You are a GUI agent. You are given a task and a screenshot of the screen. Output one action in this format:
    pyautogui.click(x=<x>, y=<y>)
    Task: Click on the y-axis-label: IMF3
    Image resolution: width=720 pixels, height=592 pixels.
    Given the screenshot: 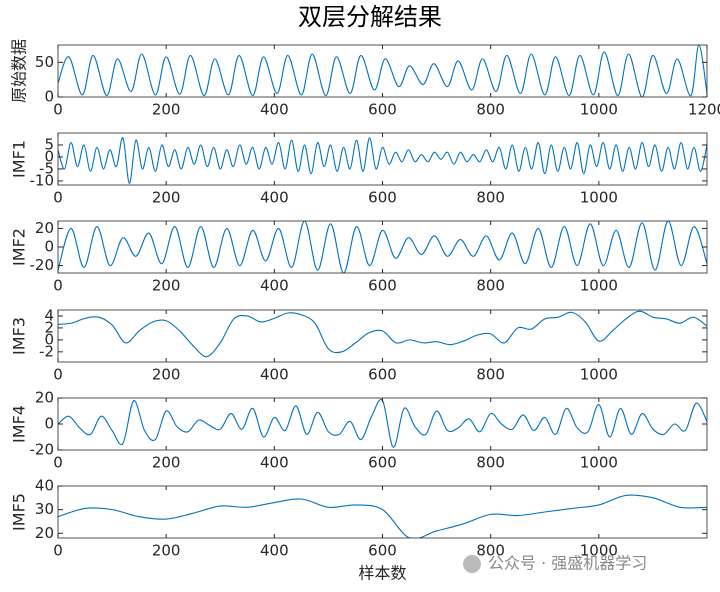 What is the action you would take?
    pyautogui.click(x=19, y=336)
    